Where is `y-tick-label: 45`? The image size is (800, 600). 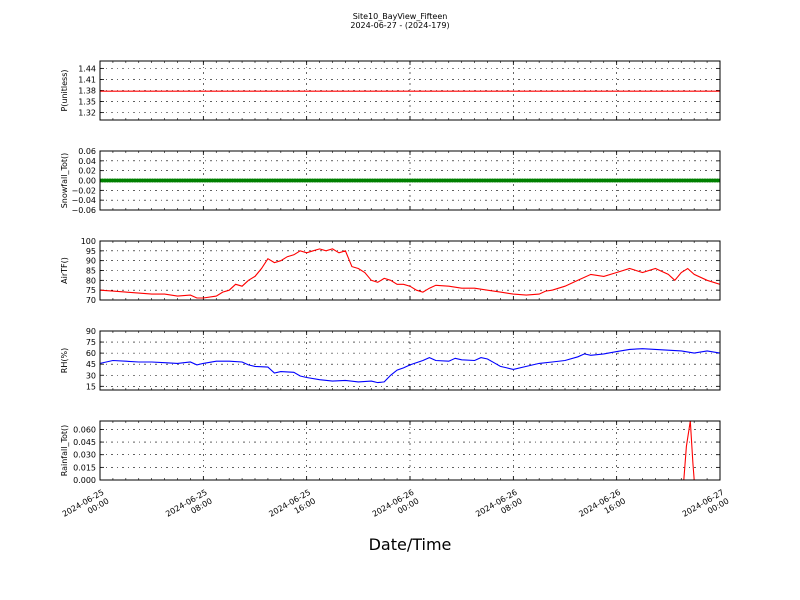 y-tick-label: 45 is located at coordinates (91, 364).